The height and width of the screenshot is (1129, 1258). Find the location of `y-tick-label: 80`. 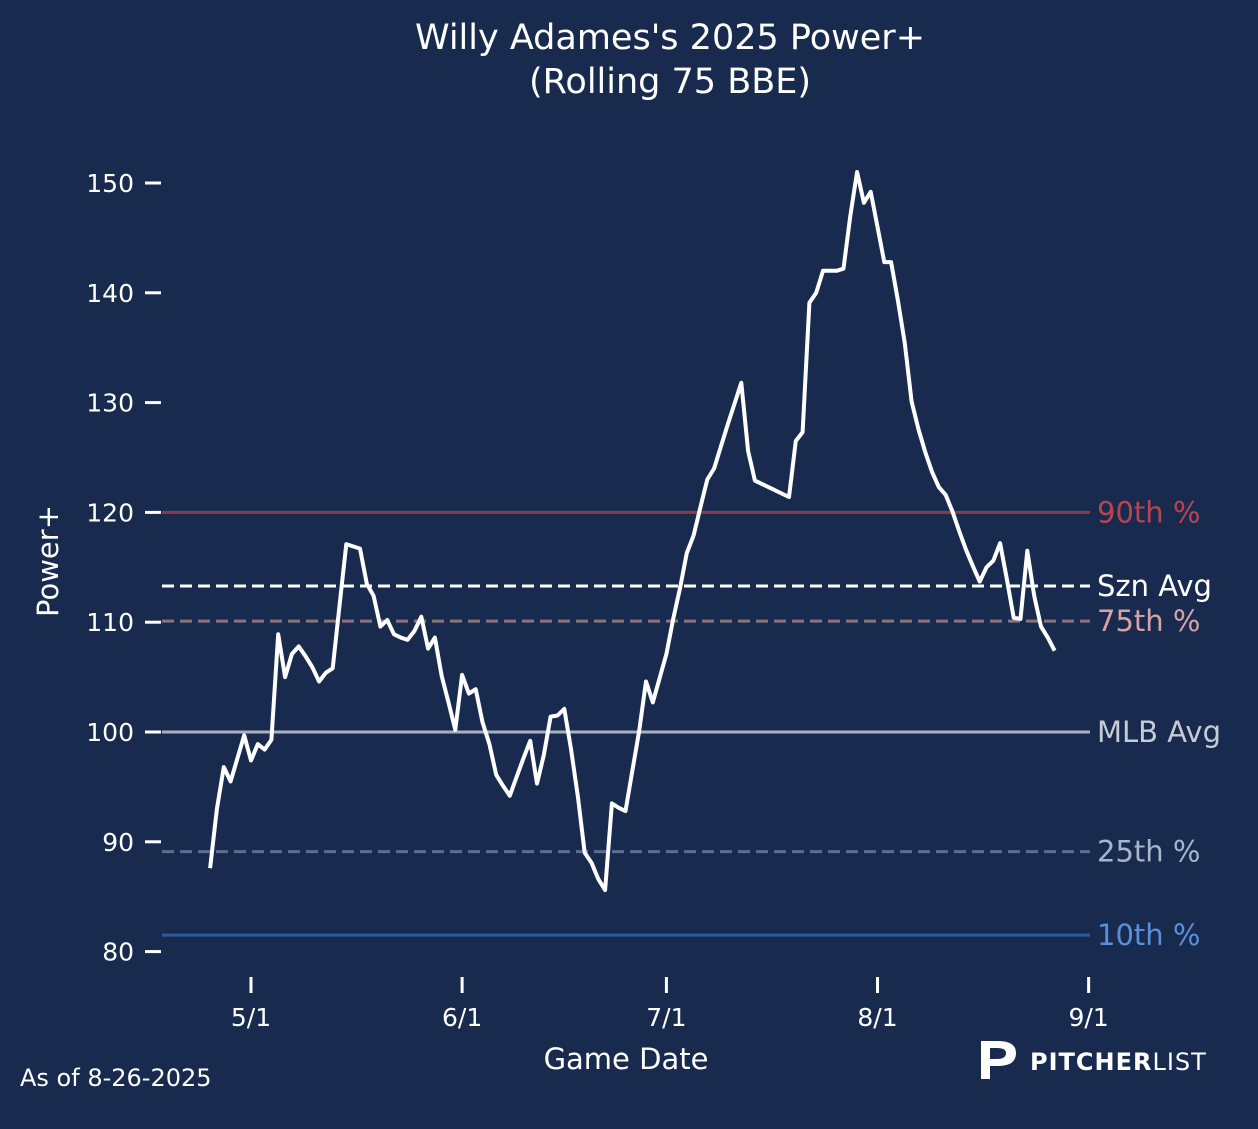

y-tick-label: 80 is located at coordinates (118, 952).